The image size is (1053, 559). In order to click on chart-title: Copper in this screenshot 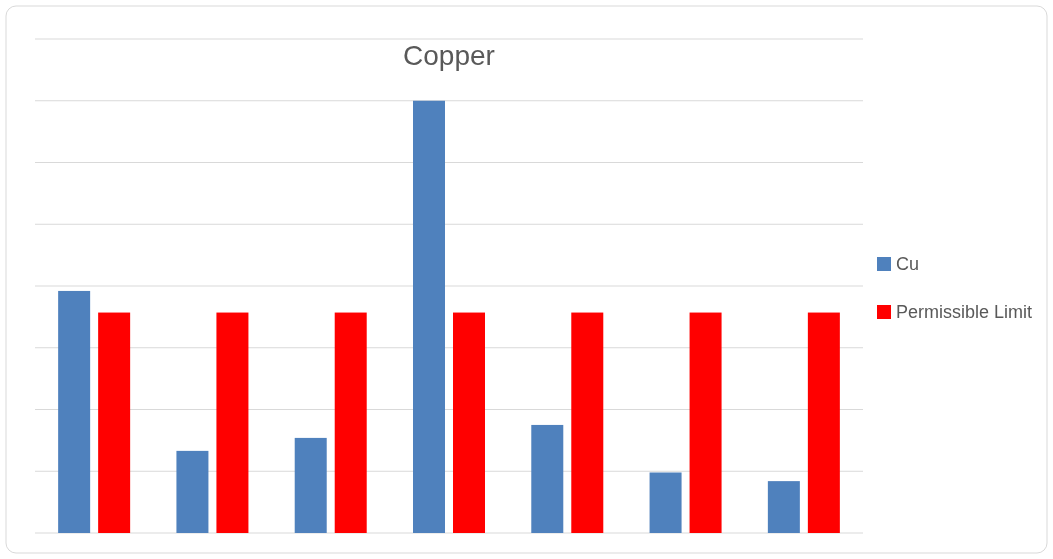, I will do `click(449, 55)`.